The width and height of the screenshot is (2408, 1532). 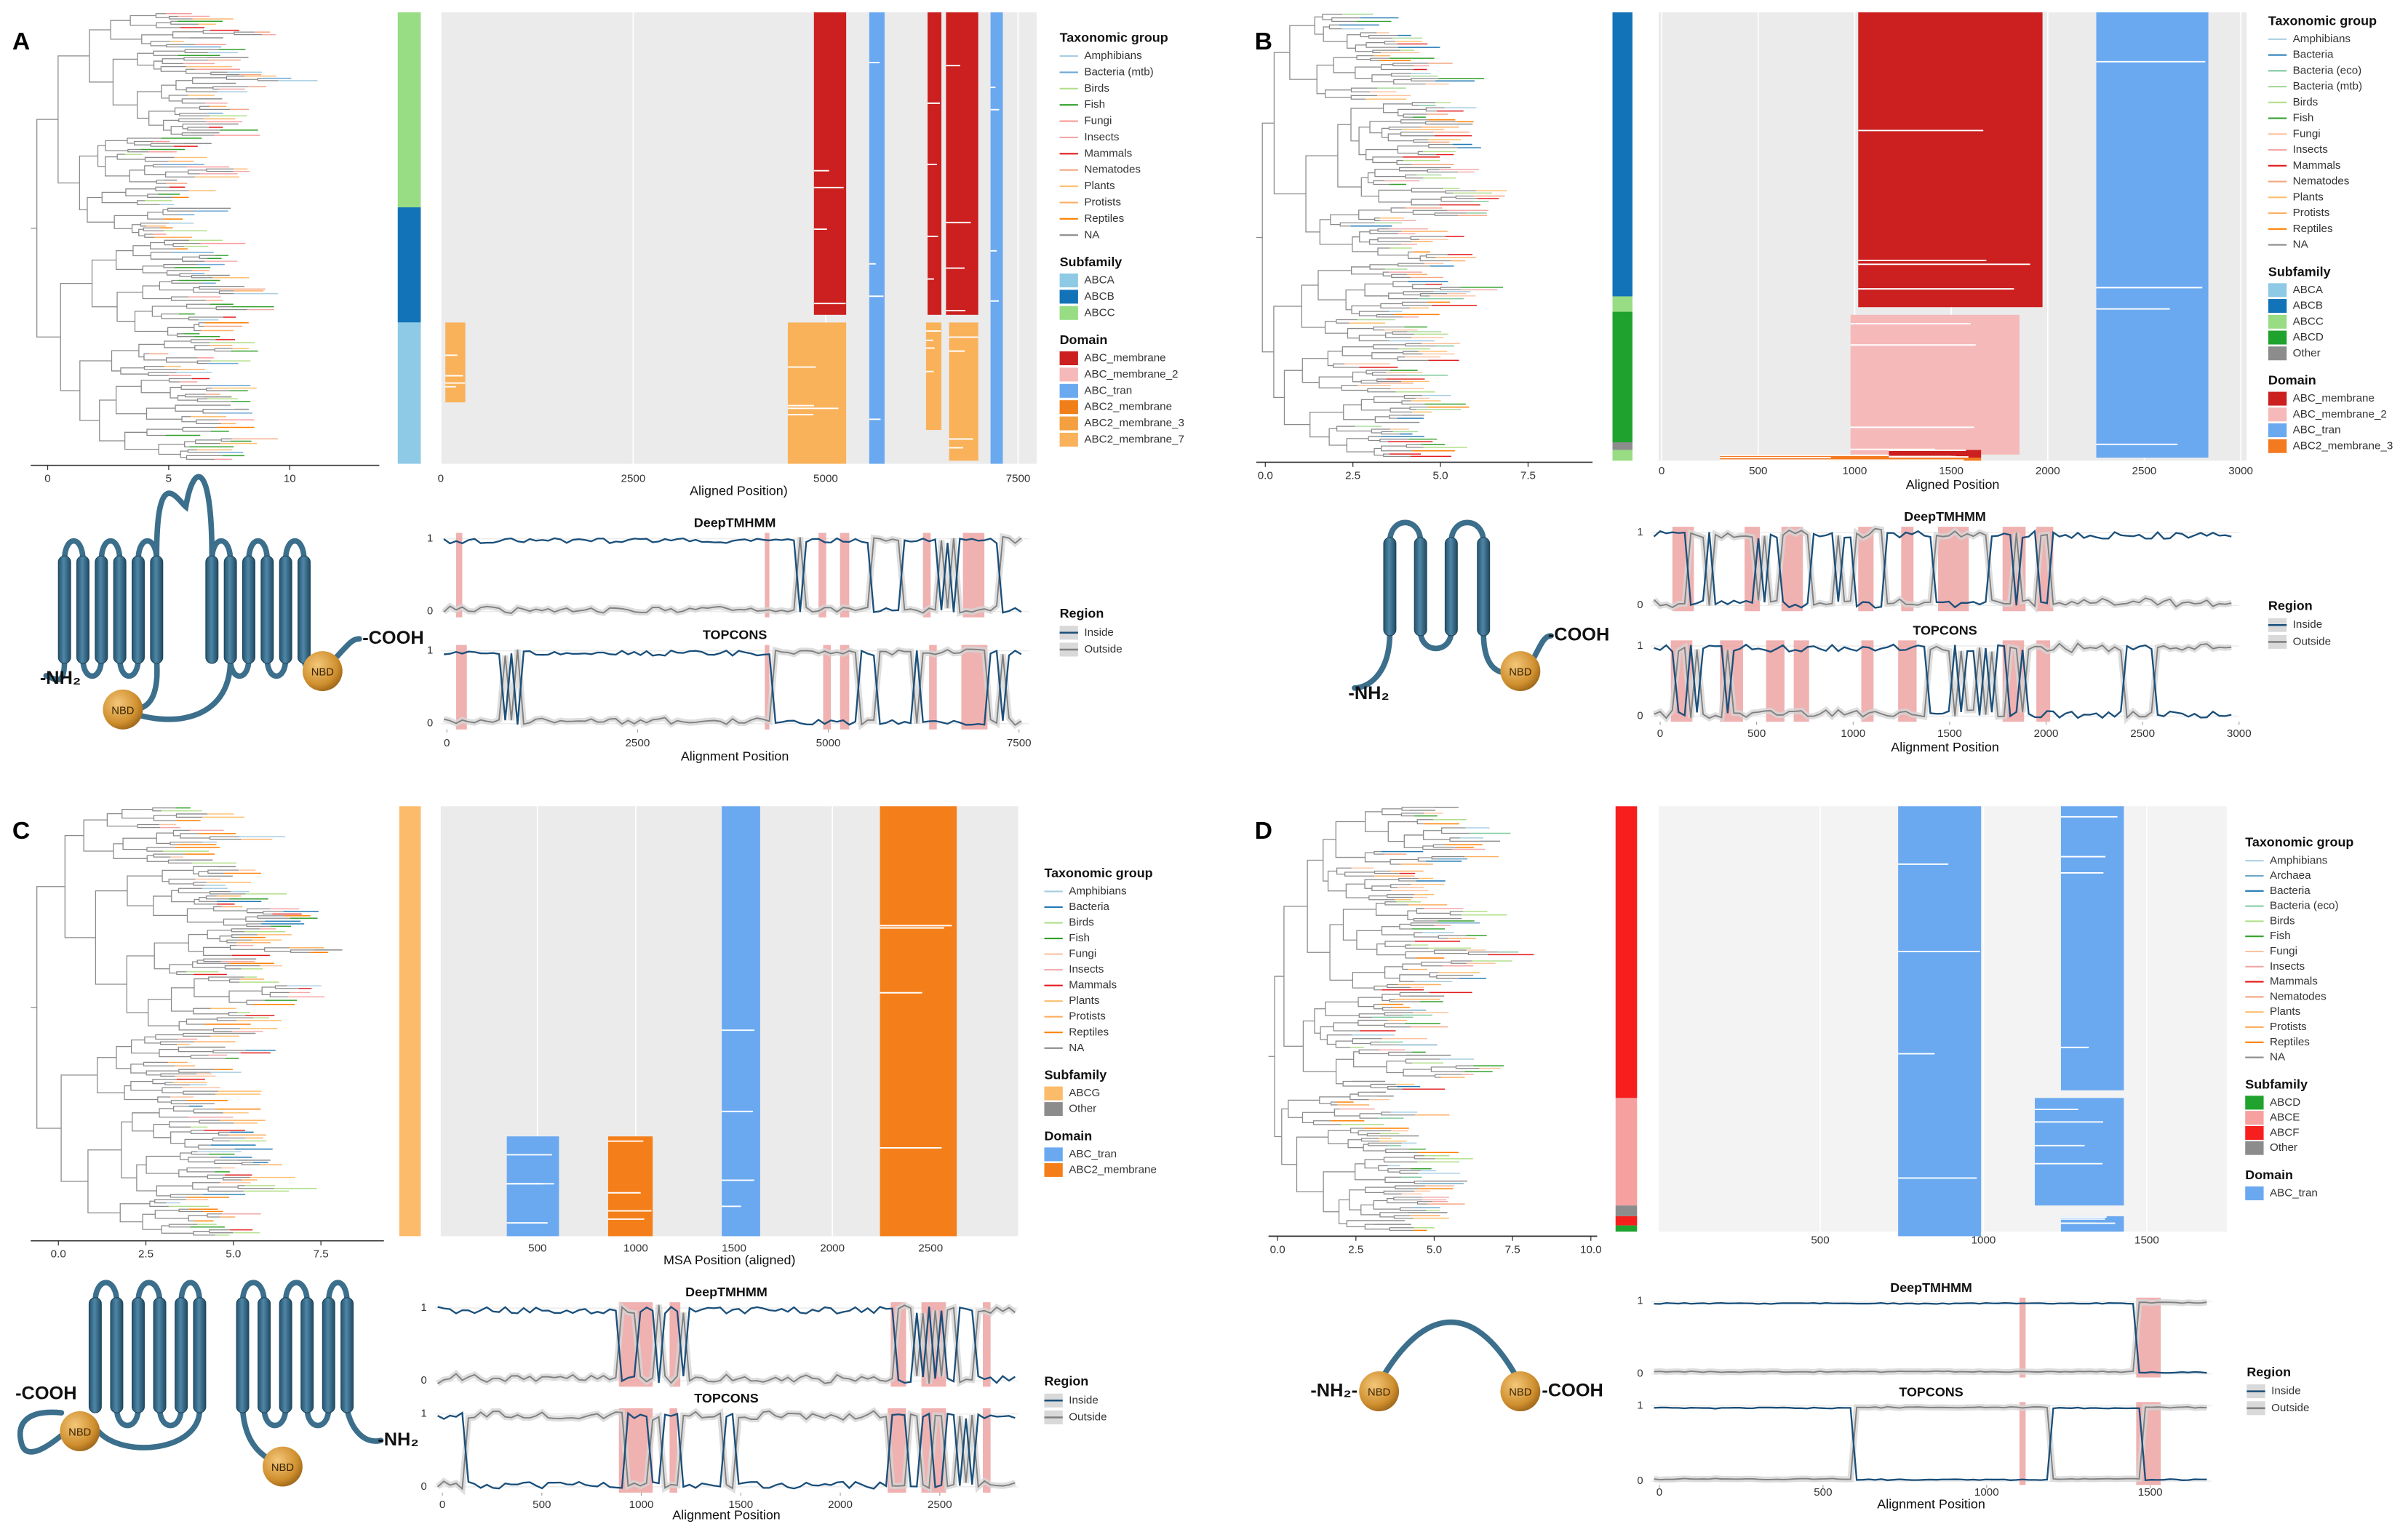 I want to click on legend-label: Outside, so click(x=1088, y=1417).